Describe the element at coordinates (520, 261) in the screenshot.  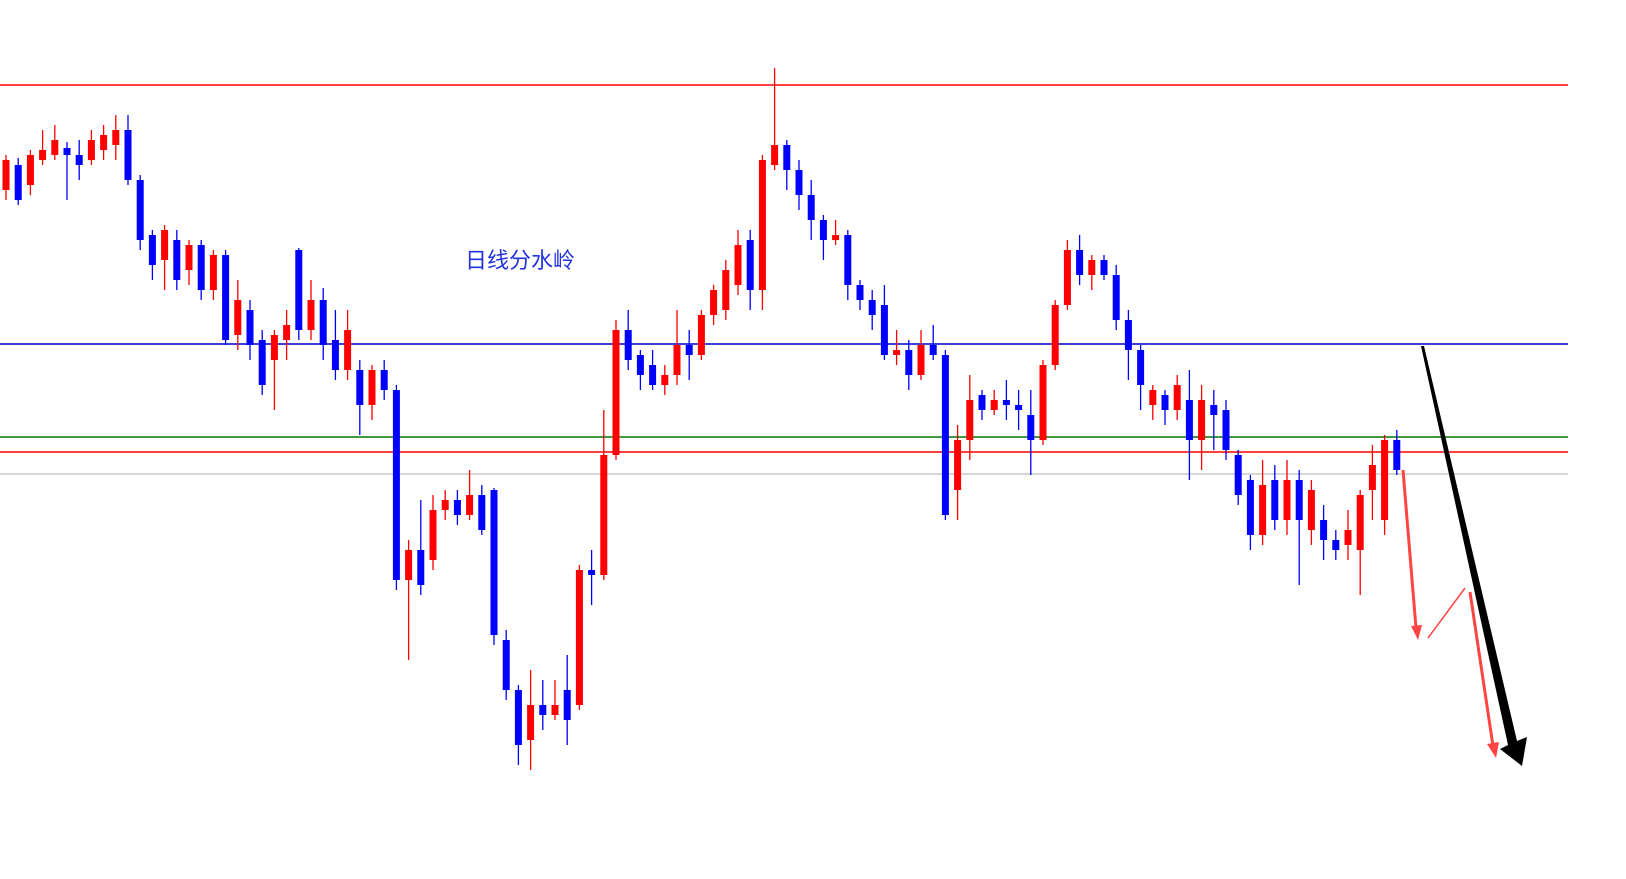
I see `annotation: 日线分水岭` at that location.